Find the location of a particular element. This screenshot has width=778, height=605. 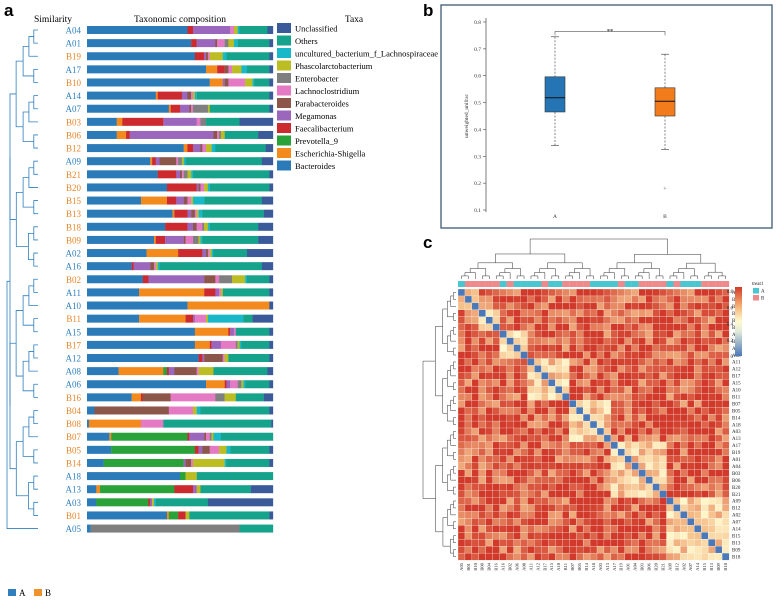

row-label: A09 is located at coordinates (736, 502).